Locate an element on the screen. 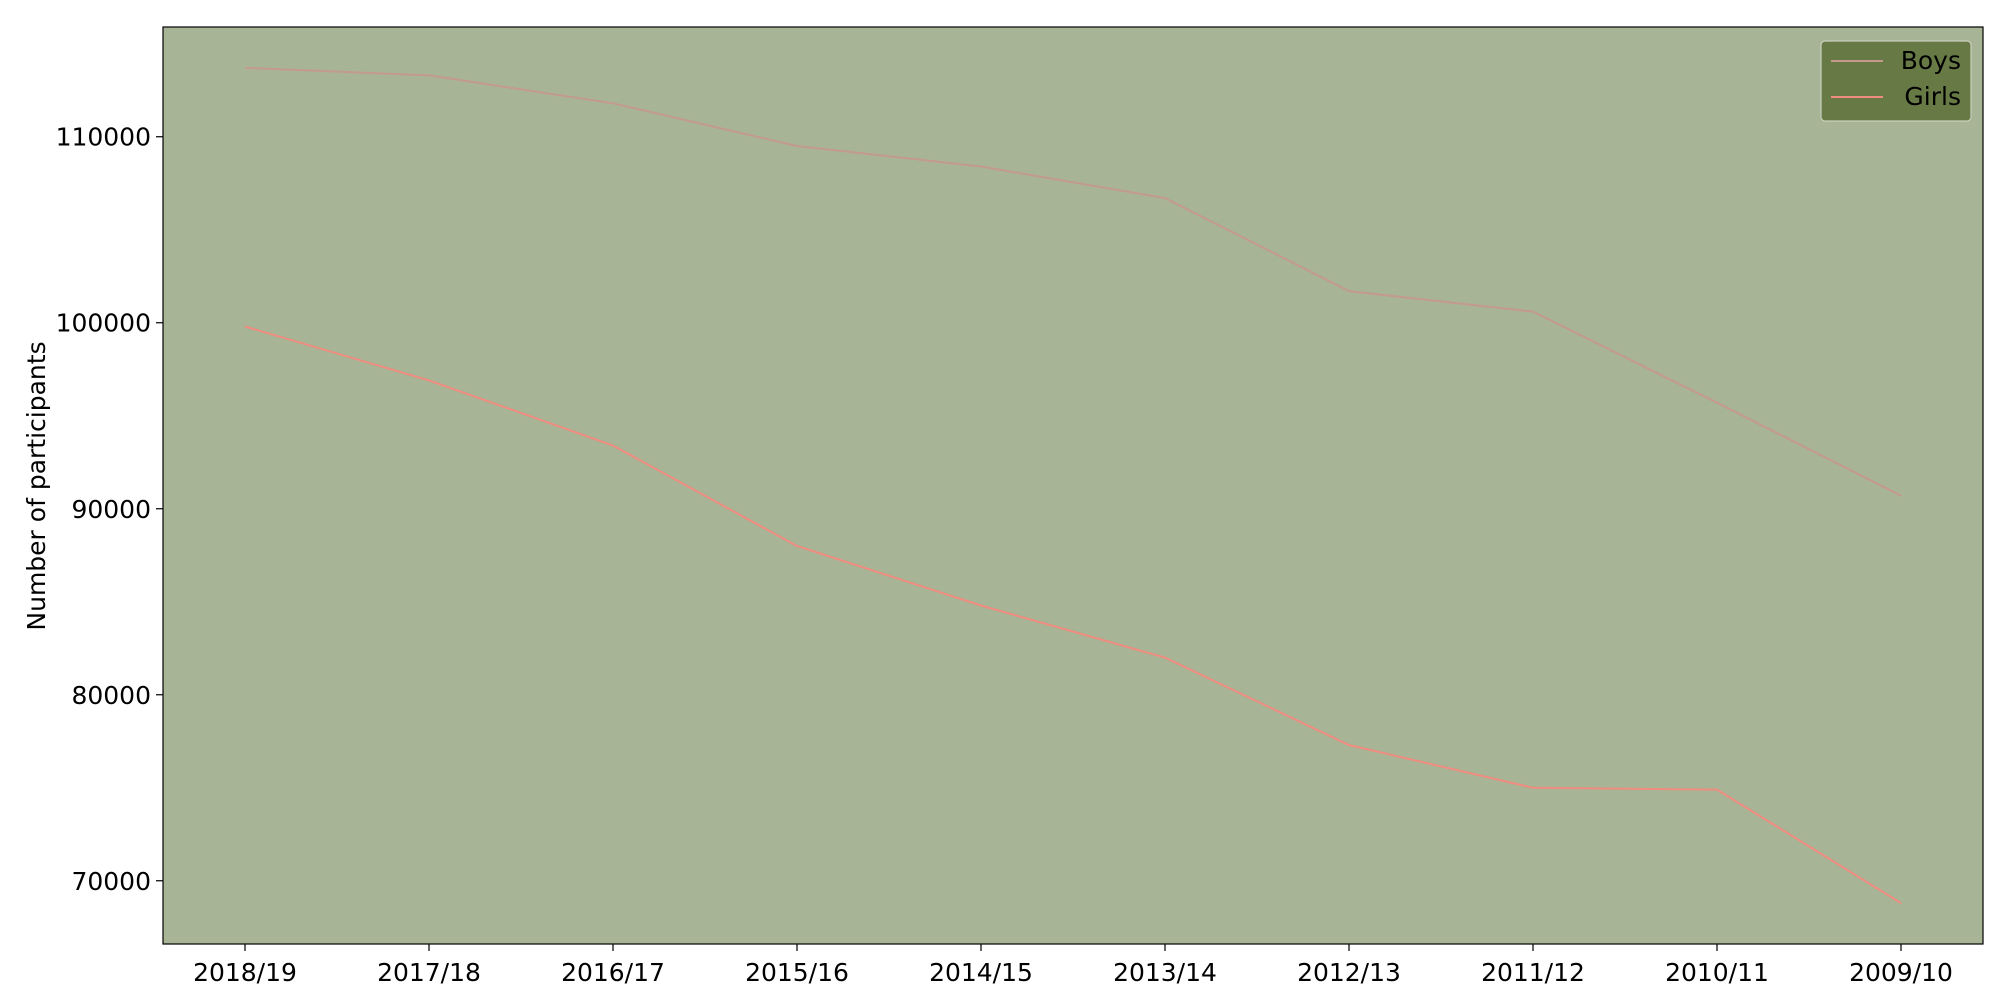  x-tick-label: 2014/15 is located at coordinates (981, 972).